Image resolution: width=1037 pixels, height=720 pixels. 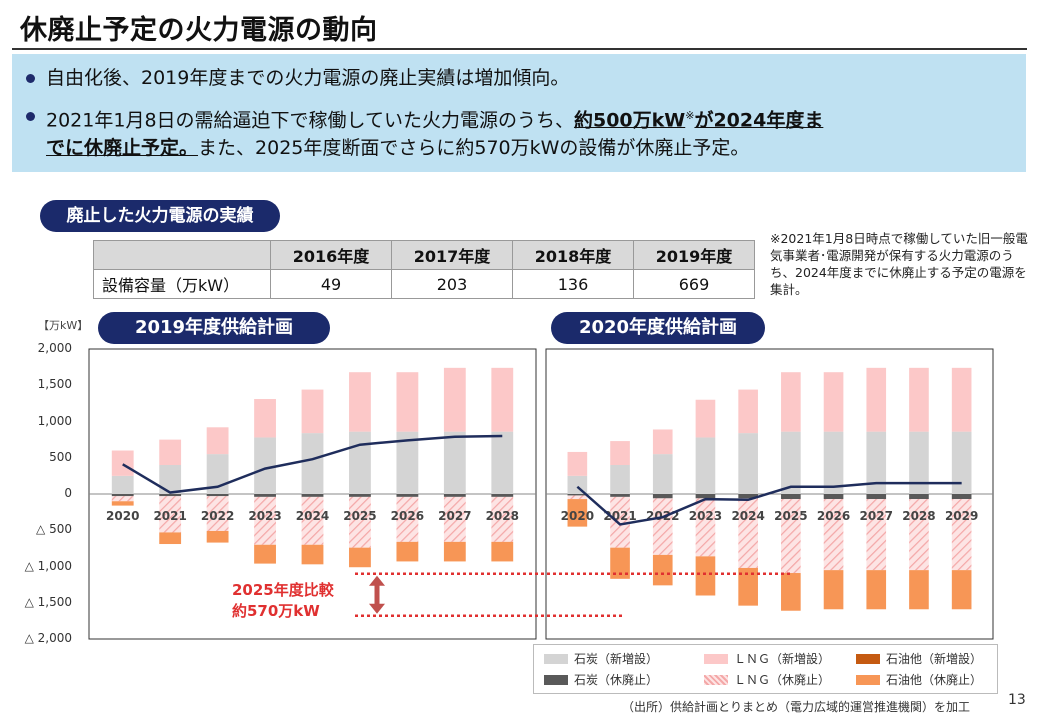 What do you see at coordinates (48, 601) in the screenshot?
I see `y-tick-label: △ 1,500` at bounding box center [48, 601].